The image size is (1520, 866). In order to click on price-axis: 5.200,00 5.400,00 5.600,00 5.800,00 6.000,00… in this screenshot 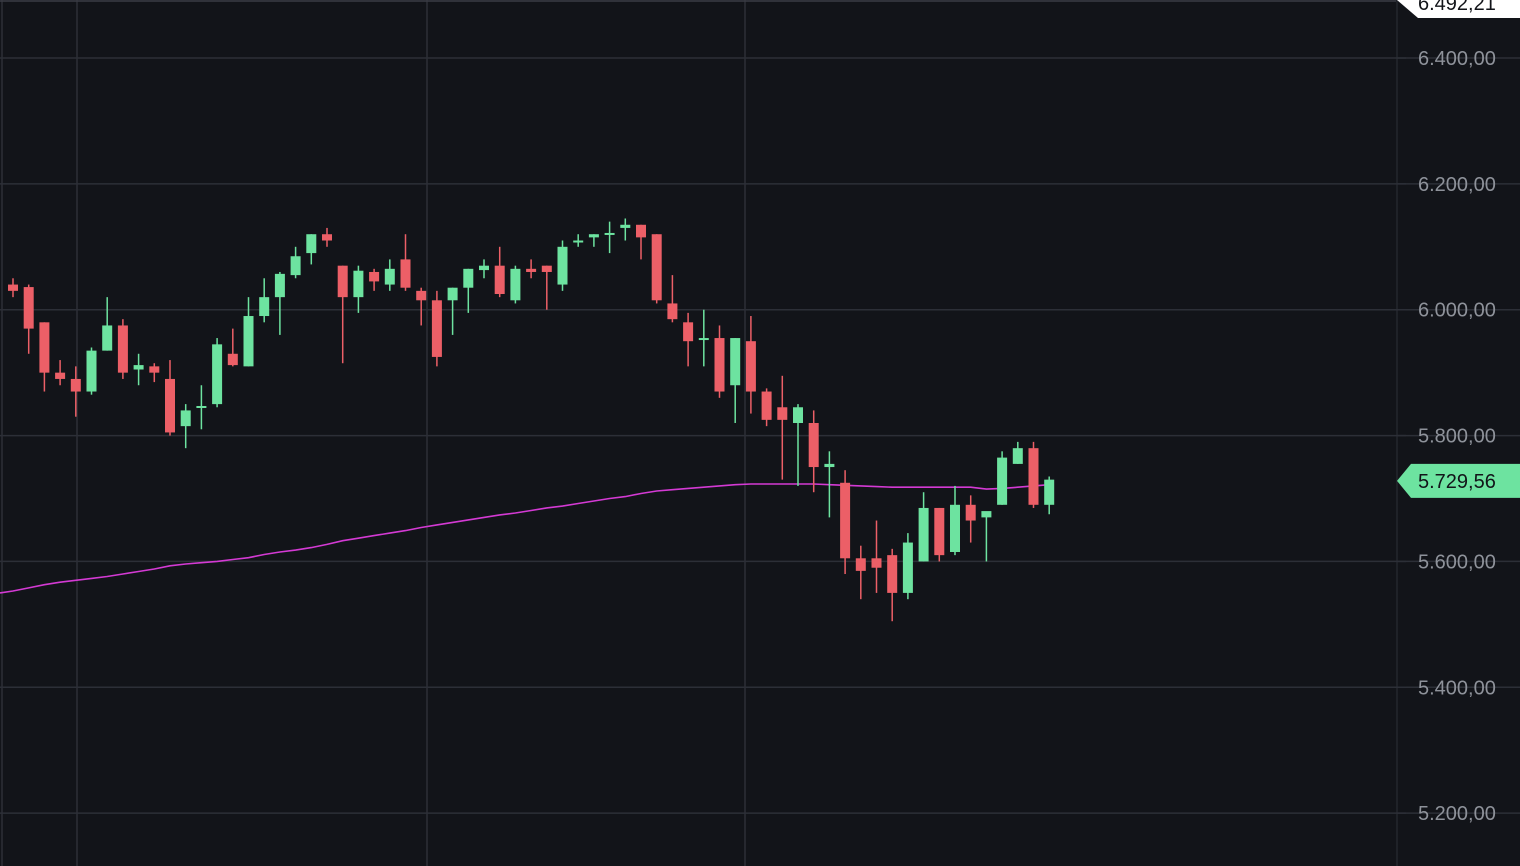, I will do `click(1446, 436)`.